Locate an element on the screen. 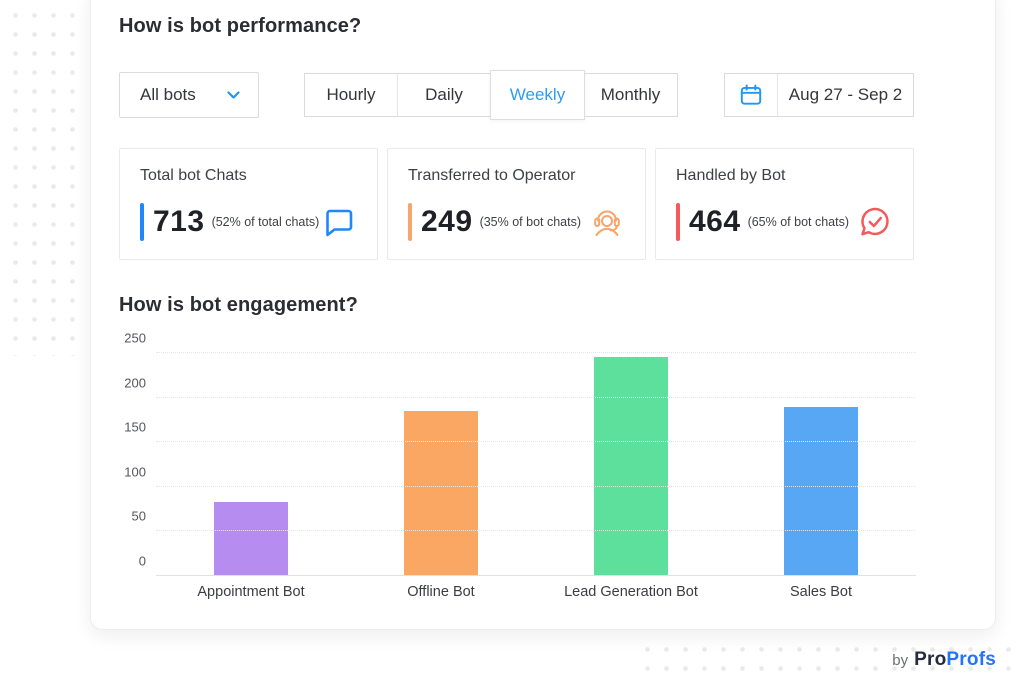  operator-headset-icon is located at coordinates (607, 222).